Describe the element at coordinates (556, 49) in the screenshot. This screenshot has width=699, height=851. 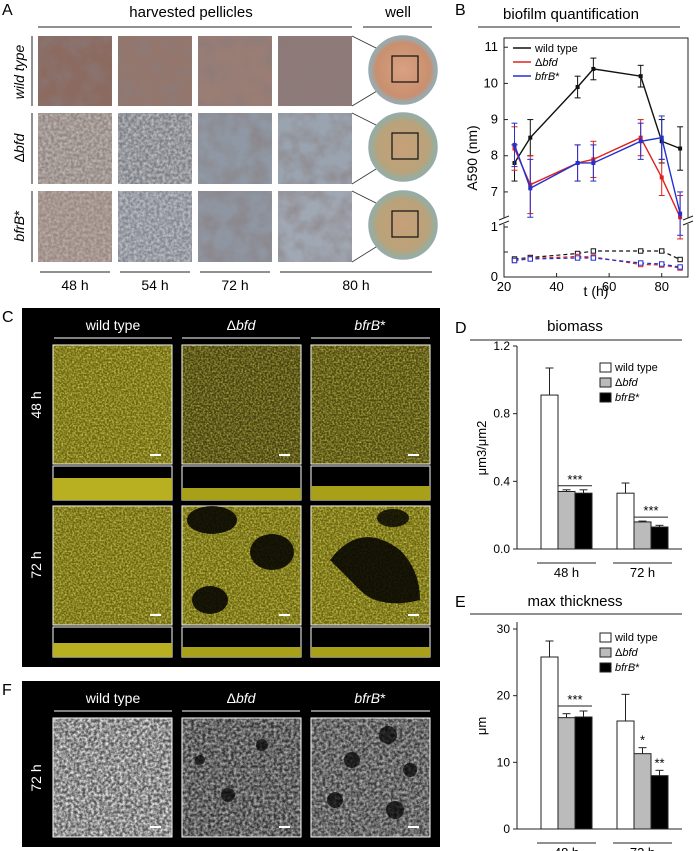
I see `legend-b-label-wt: wild type` at that location.